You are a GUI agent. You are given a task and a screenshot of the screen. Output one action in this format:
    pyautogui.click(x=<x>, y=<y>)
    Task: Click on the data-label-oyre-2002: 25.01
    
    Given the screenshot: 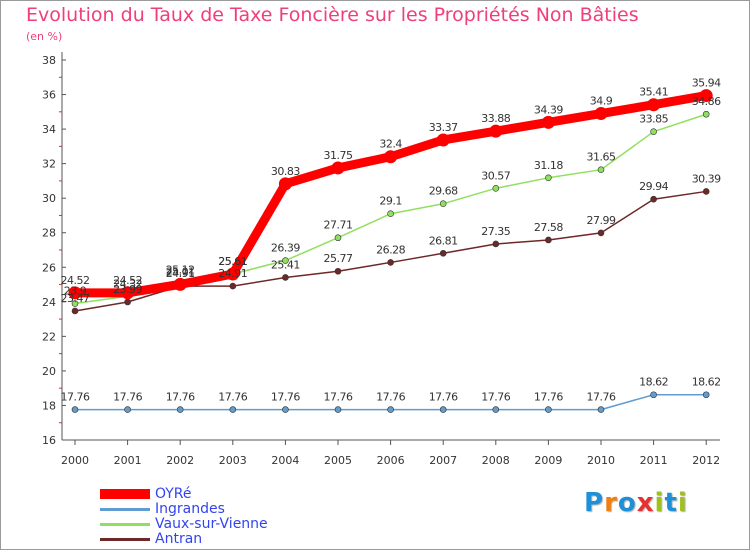 What is the action you would take?
    pyautogui.click(x=180, y=271)
    